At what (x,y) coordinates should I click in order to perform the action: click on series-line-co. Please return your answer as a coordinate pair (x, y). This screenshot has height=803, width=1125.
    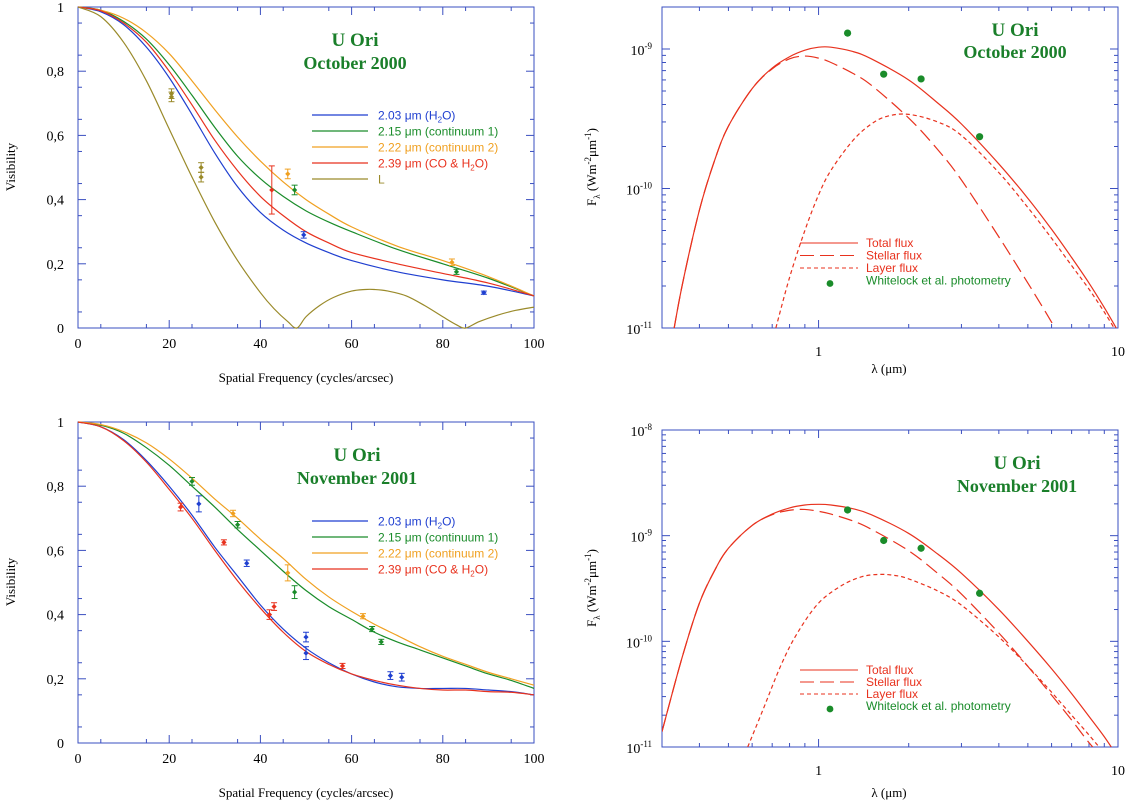
    Looking at the image, I should click on (306, 151).